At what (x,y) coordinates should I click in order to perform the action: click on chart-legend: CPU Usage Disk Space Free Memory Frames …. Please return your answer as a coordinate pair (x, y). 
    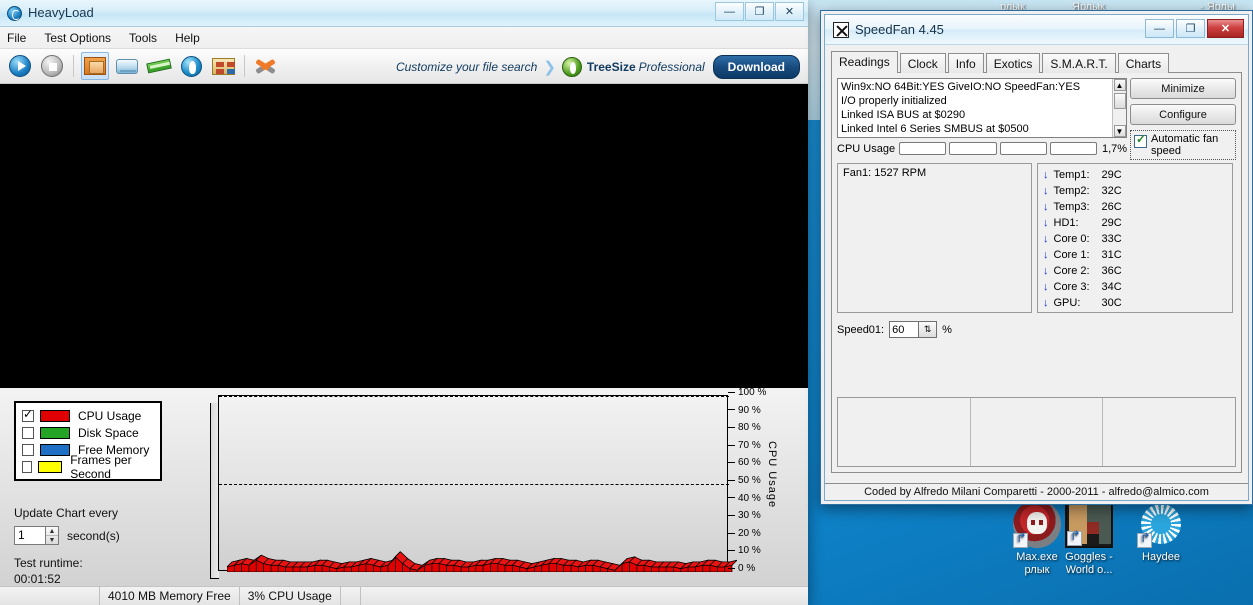
    Looking at the image, I should click on (88, 441).